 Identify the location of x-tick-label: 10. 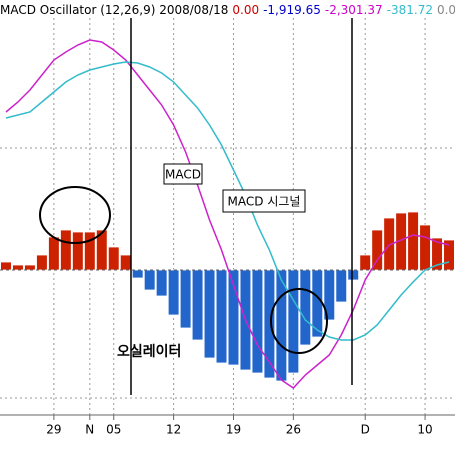
(424, 430).